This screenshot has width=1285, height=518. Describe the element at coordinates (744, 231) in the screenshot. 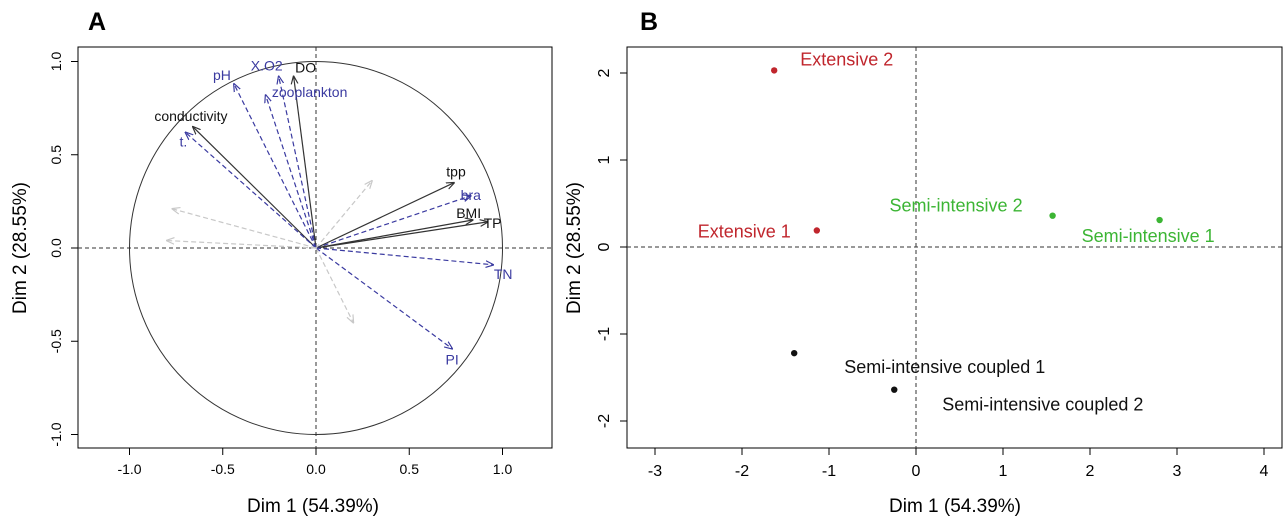

I see `point-label-extensive-1: Extensive 1` at that location.